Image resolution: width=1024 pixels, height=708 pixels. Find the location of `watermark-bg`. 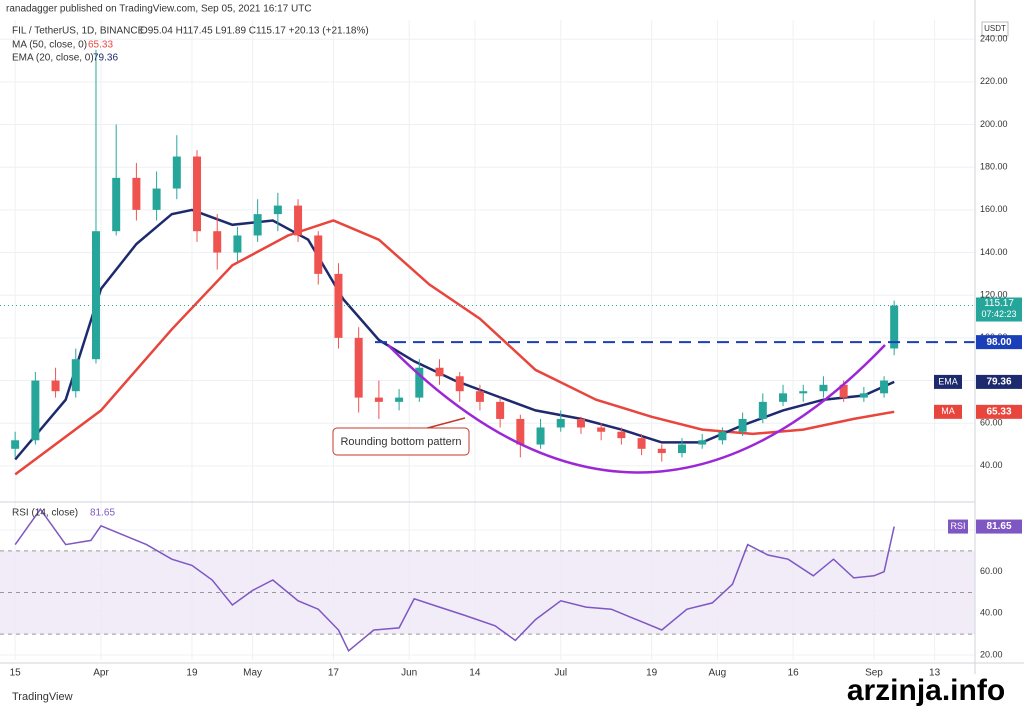

watermark-bg is located at coordinates (926, 691).